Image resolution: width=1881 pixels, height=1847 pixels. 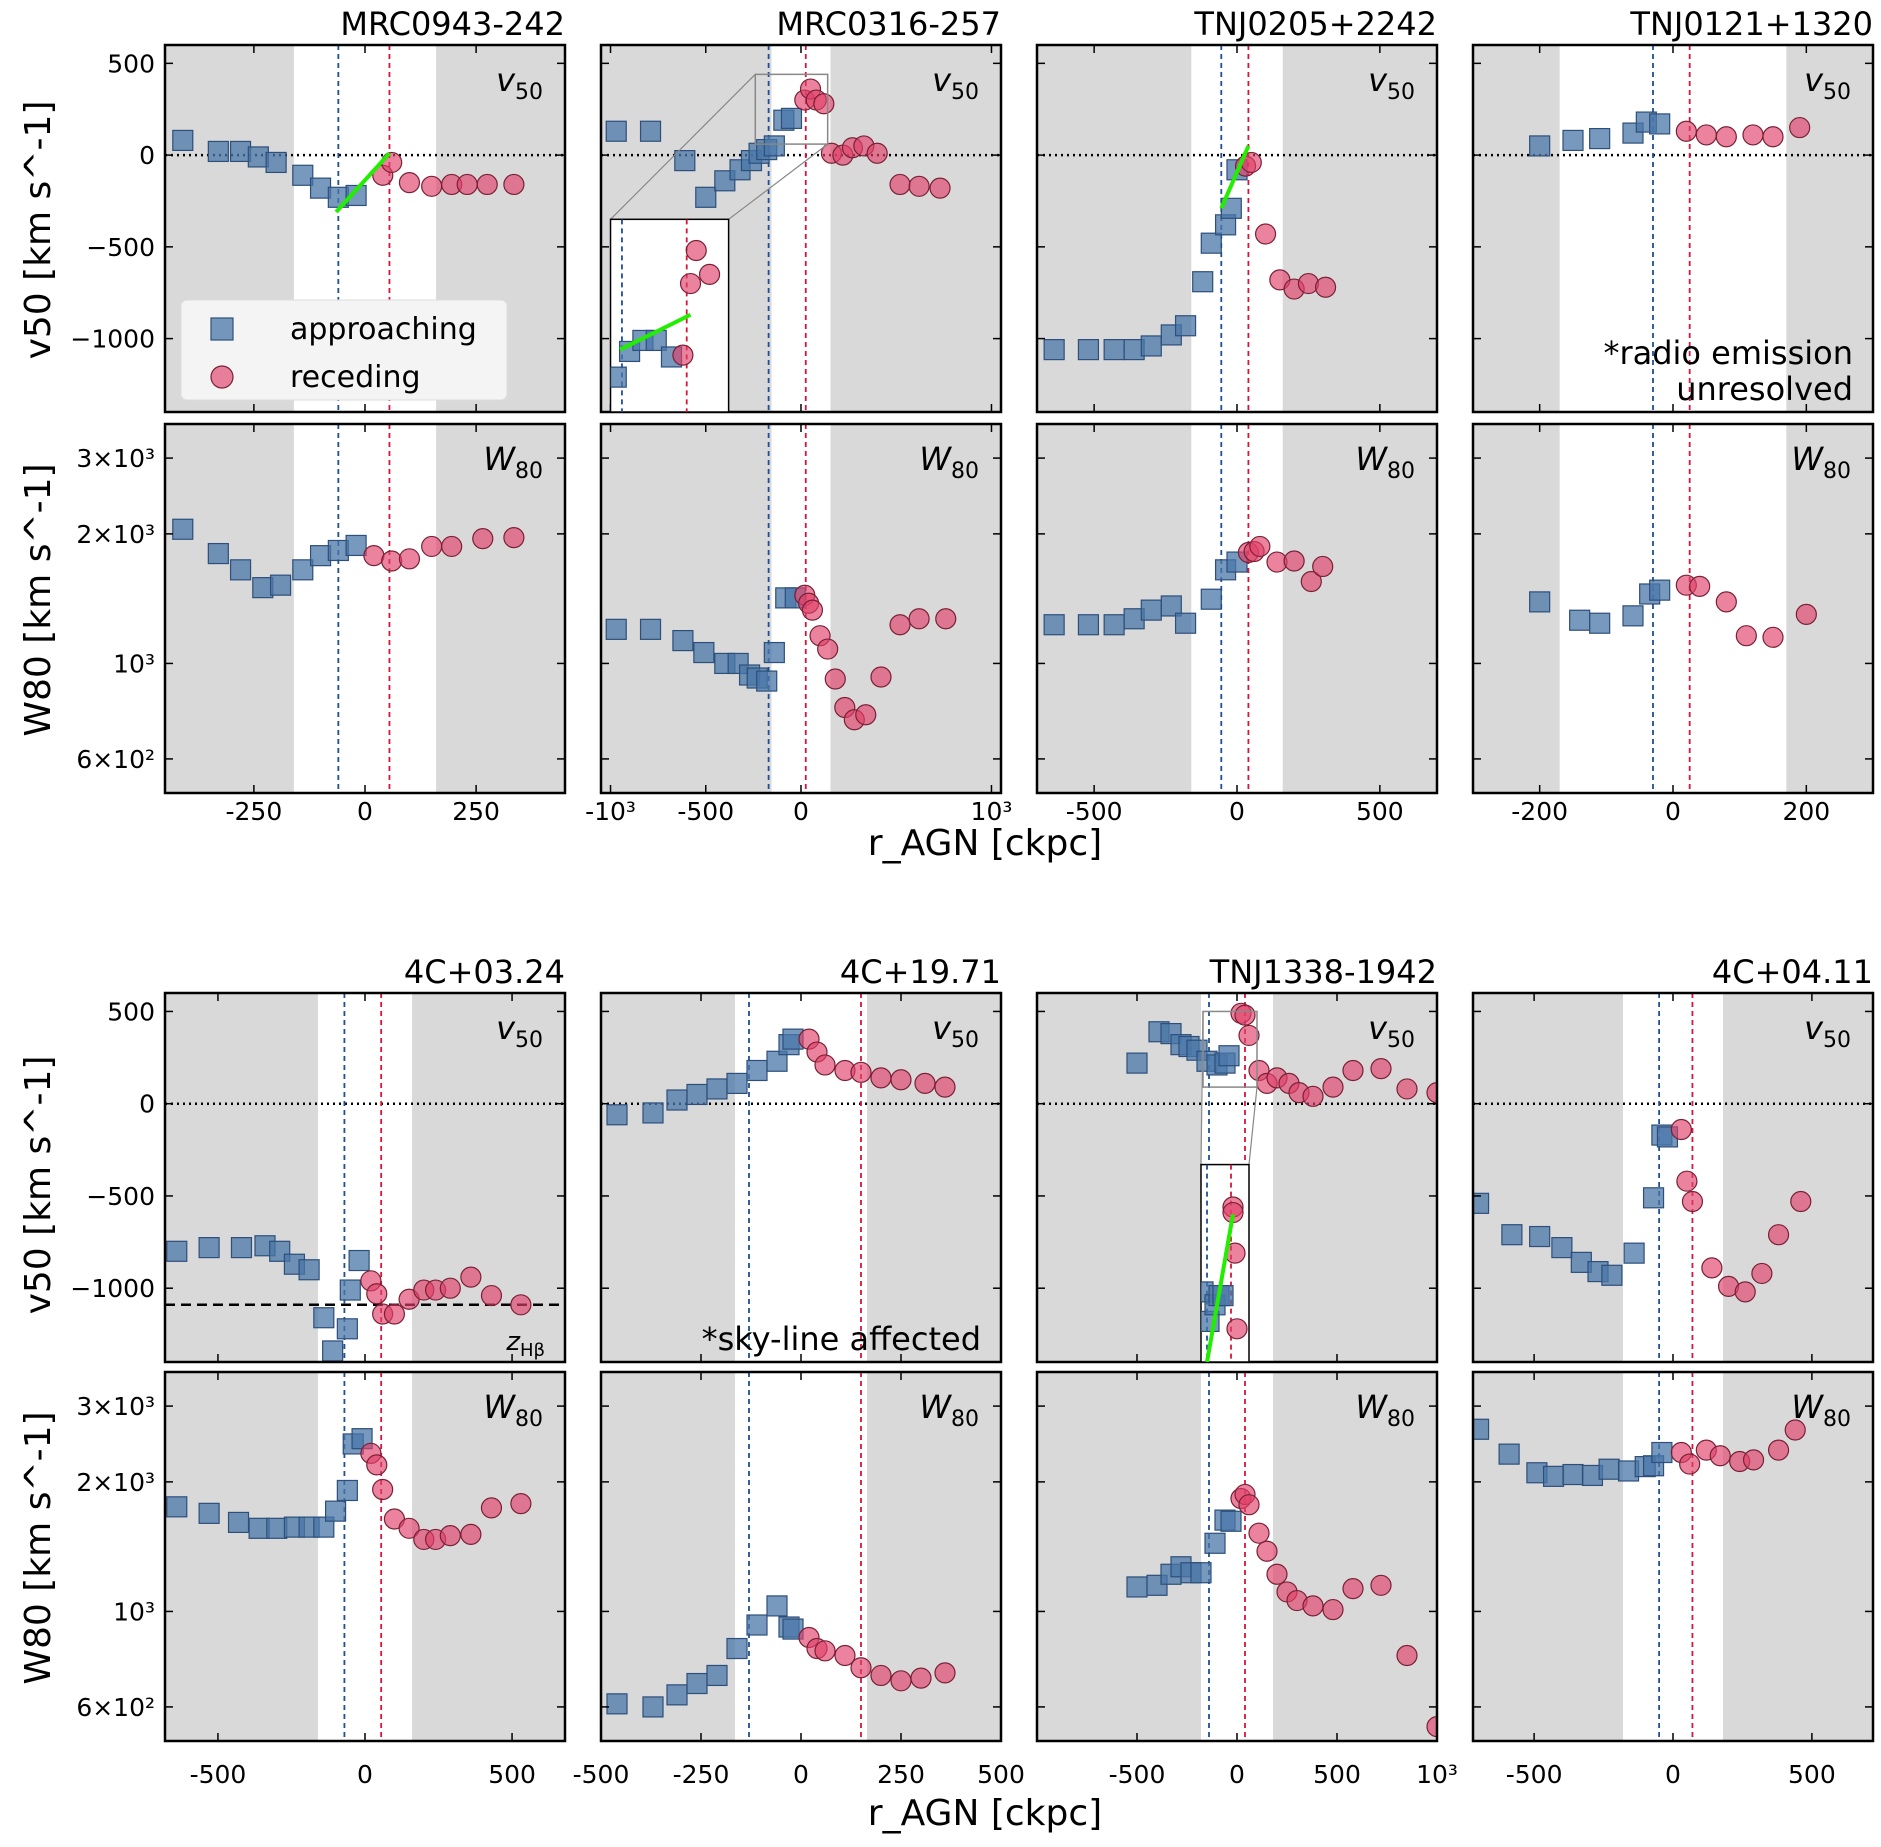 What do you see at coordinates (513, 462) in the screenshot?
I see `panel-tag: W80` at bounding box center [513, 462].